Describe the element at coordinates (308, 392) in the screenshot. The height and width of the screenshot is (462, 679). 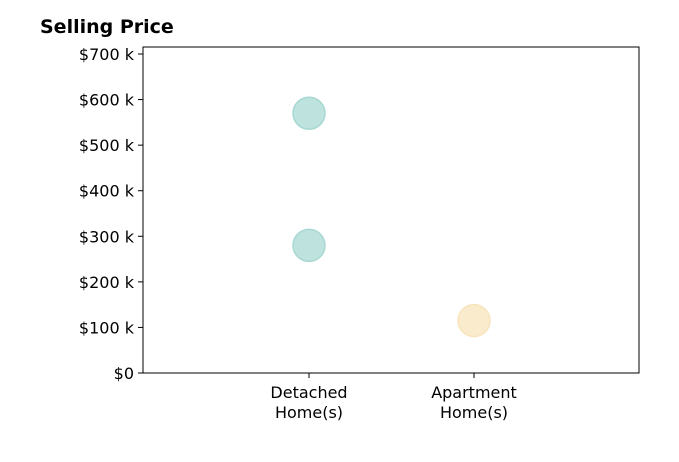
I see `x-tick-label: Detached` at that location.